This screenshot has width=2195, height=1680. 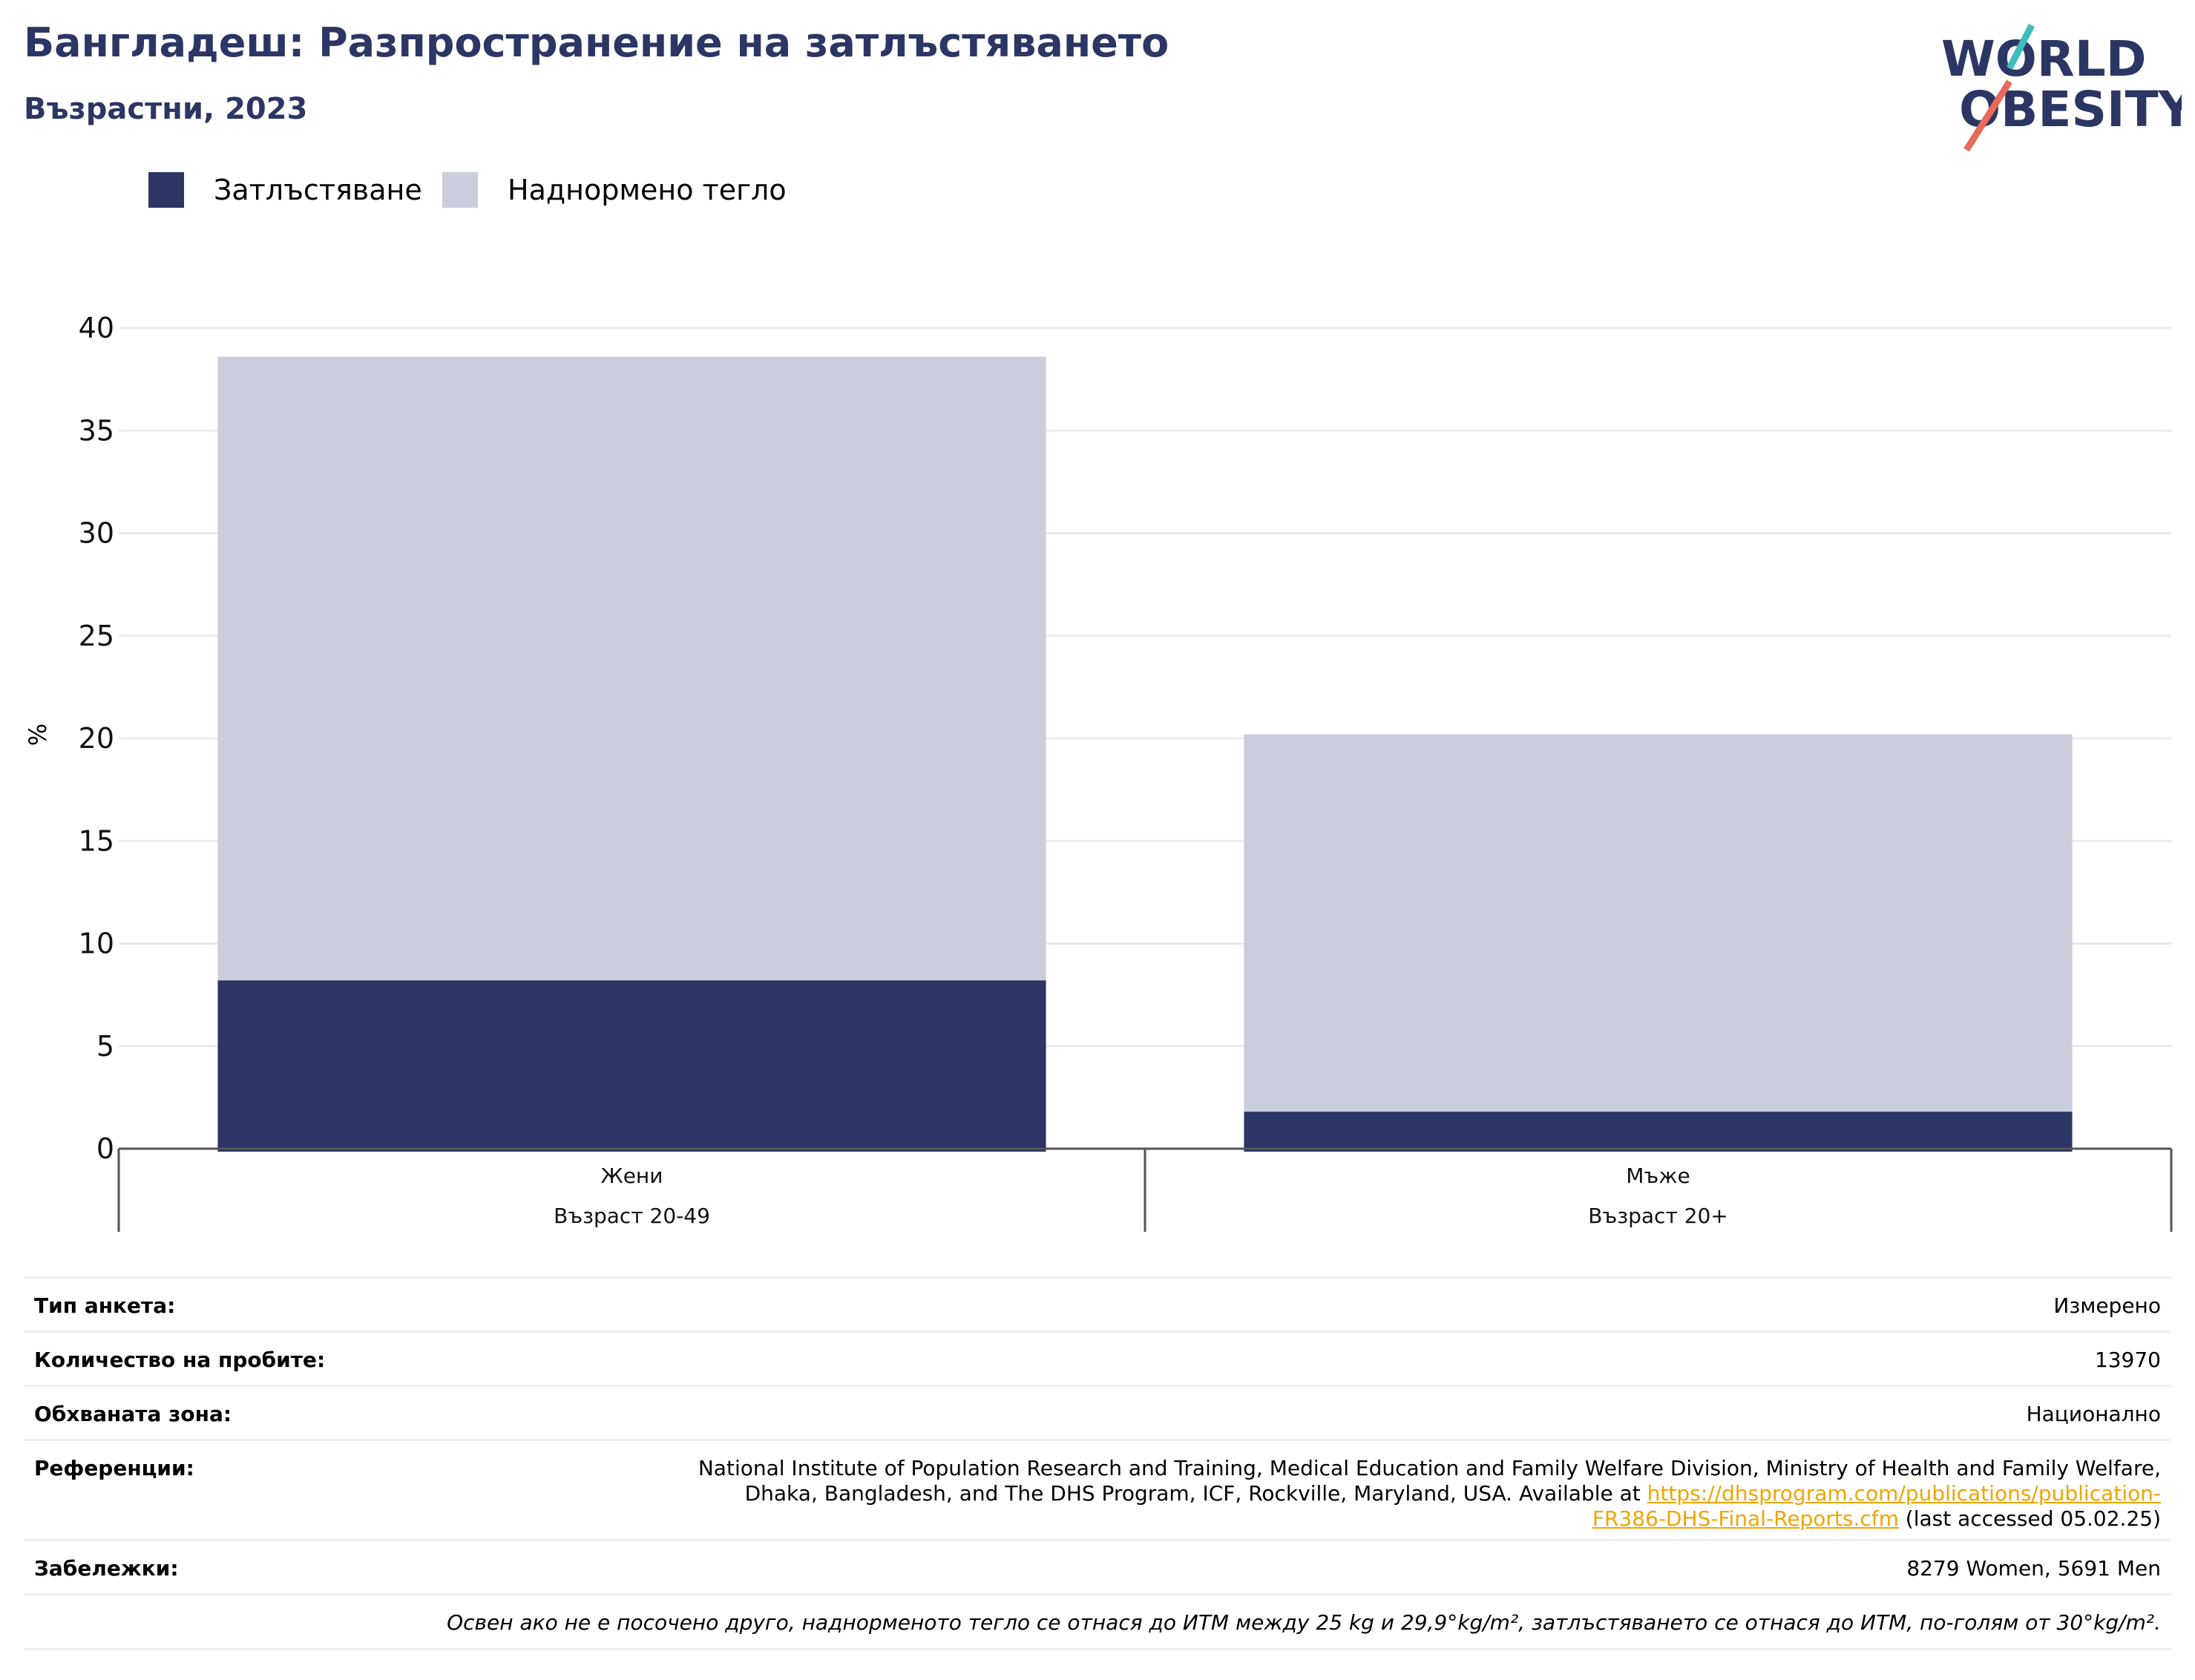 What do you see at coordinates (318, 190) in the screenshot?
I see `legend-label-obesity: Затлъстяване` at bounding box center [318, 190].